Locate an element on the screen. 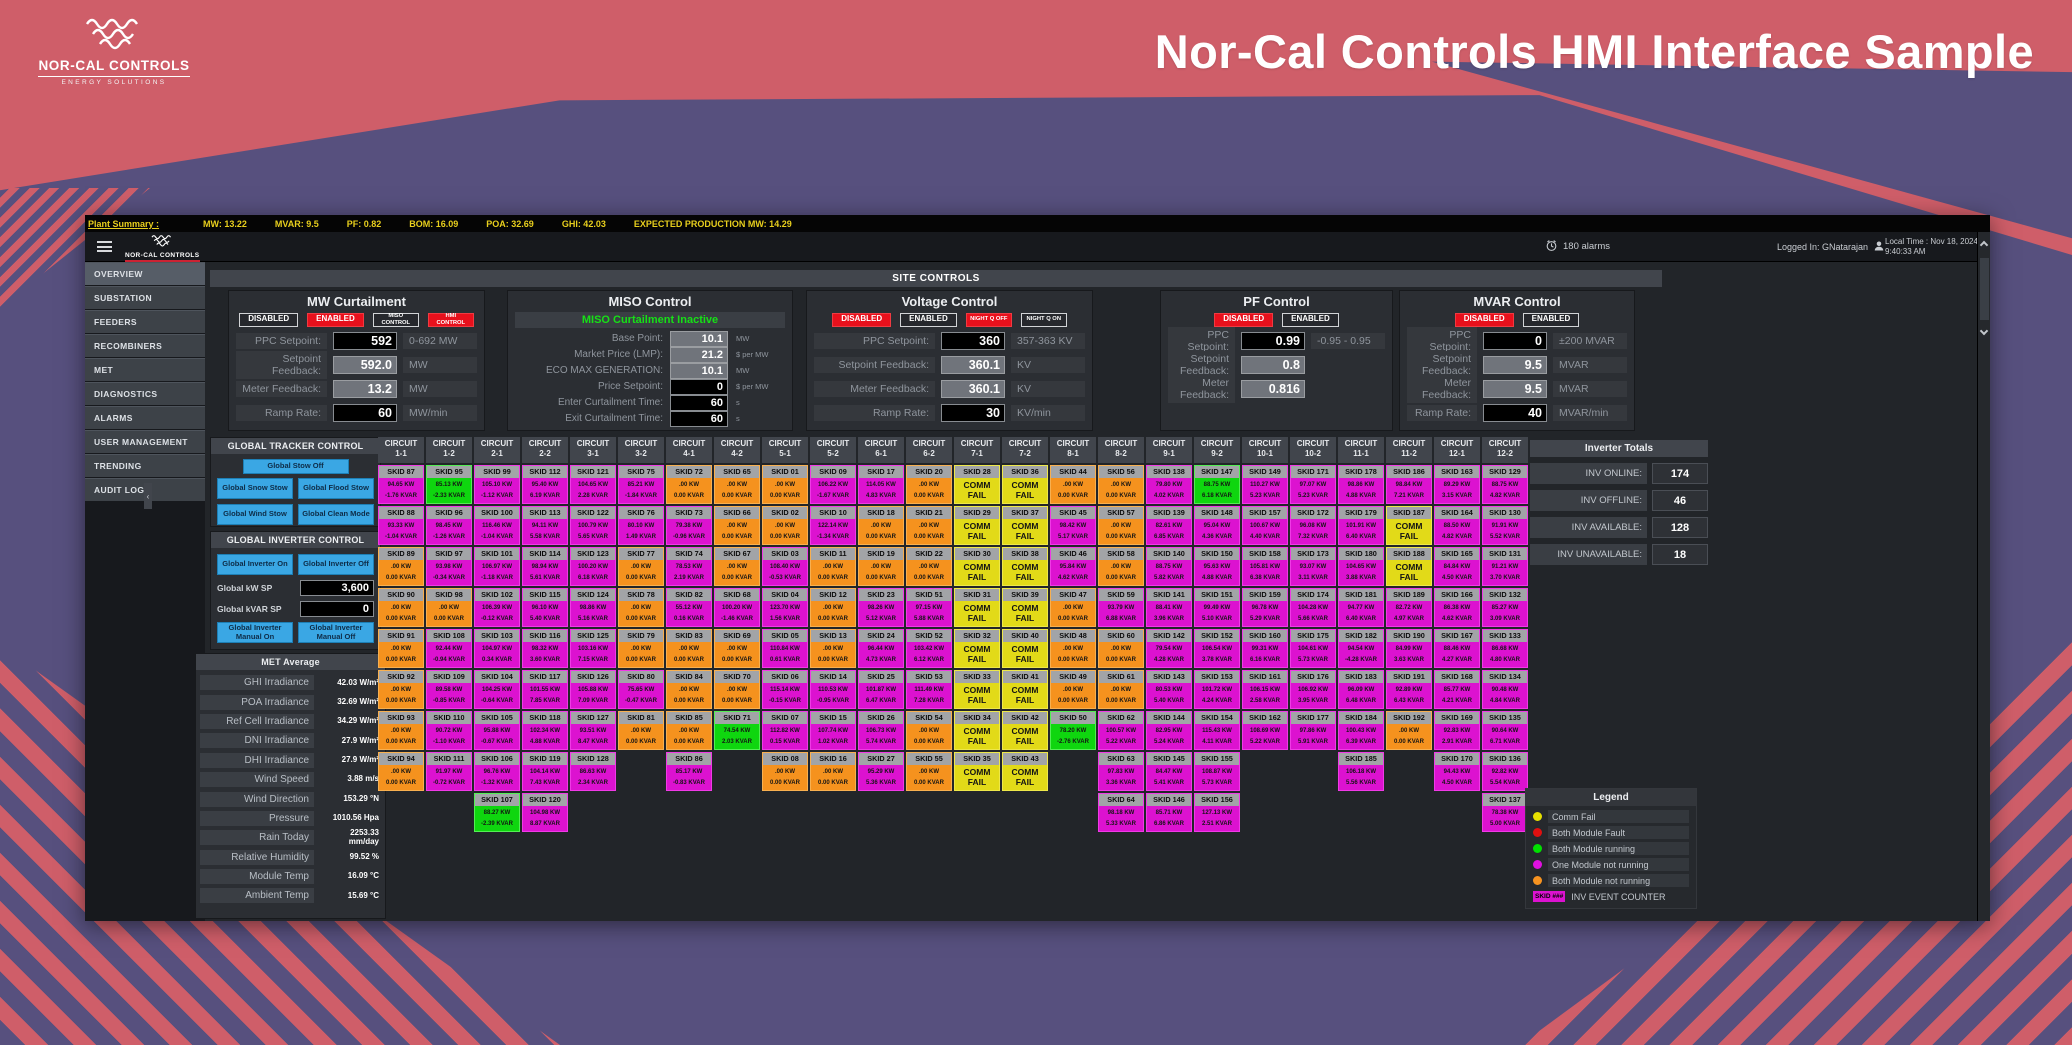  skid-cell-skid-110: SKID 110 90.72 KW -1.10 KVAR is located at coordinates (449, 730).